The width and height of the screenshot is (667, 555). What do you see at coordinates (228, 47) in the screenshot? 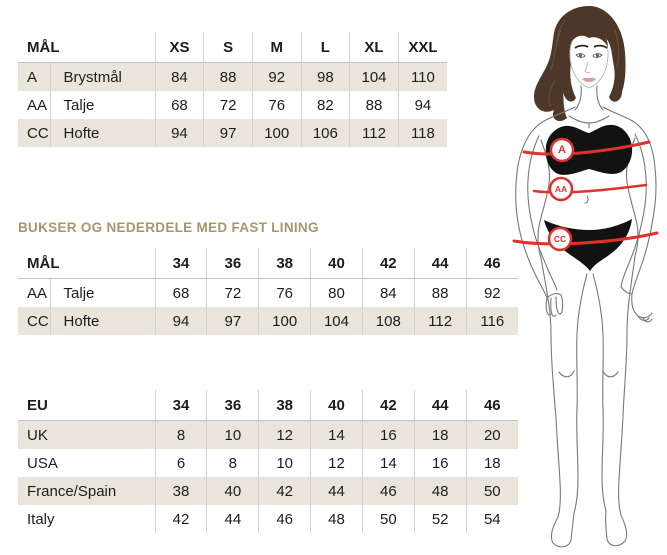
I see `column-header-s: S` at bounding box center [228, 47].